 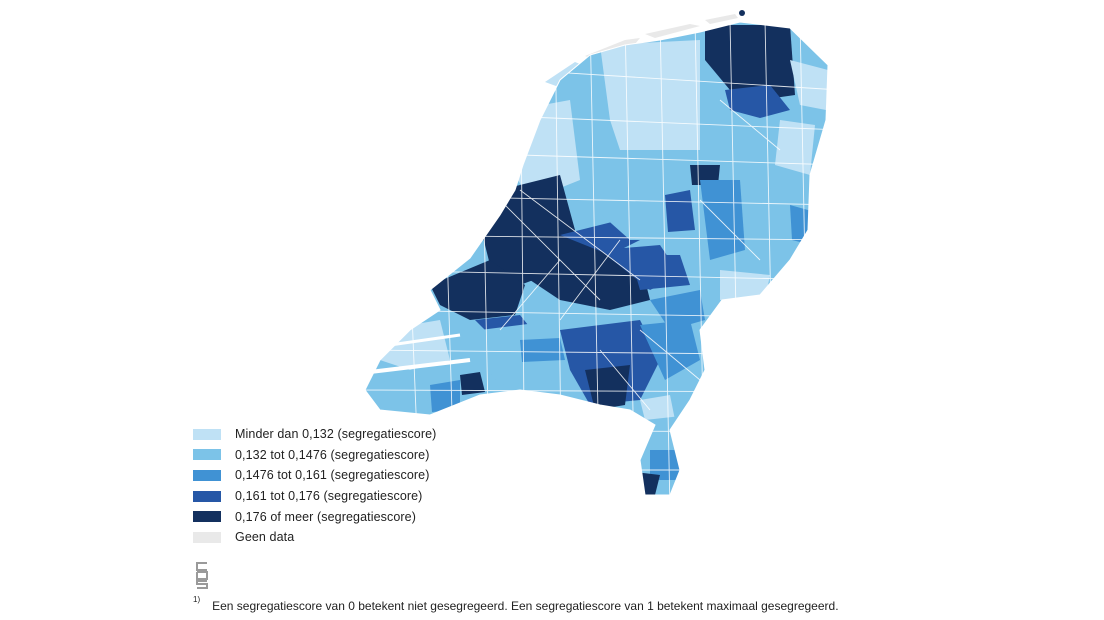 I want to click on legend-item: 0,161 tot 0,176 (segregatiescore), so click(x=314, y=496).